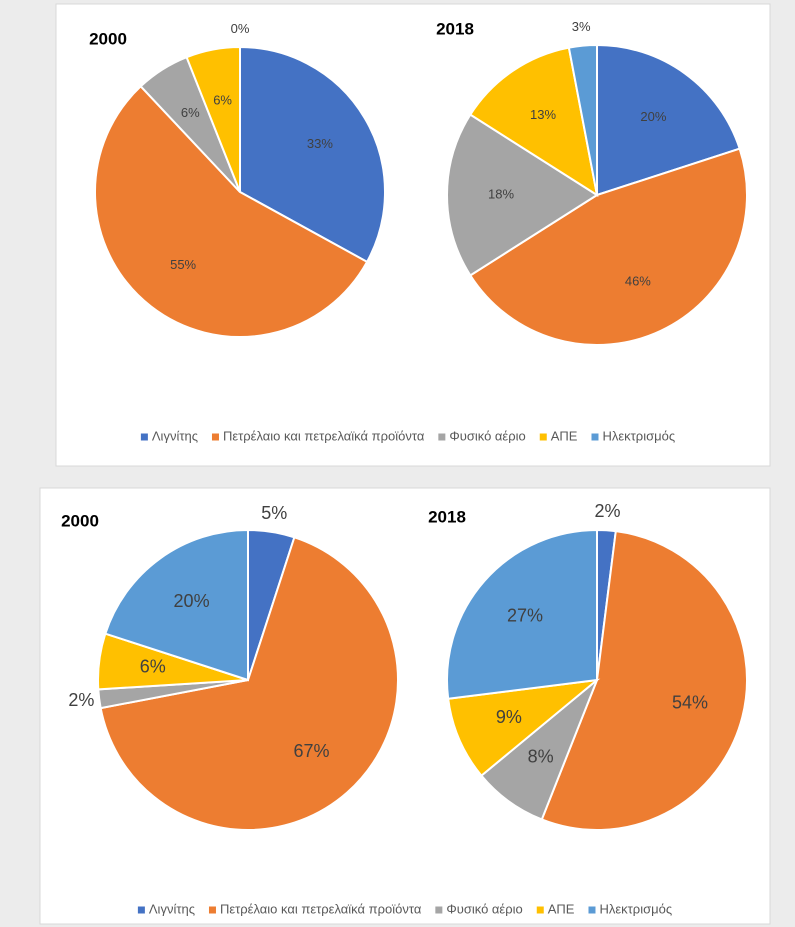 The width and height of the screenshot is (795, 927). What do you see at coordinates (509, 717) in the screenshot?
I see `data-label: 9%` at bounding box center [509, 717].